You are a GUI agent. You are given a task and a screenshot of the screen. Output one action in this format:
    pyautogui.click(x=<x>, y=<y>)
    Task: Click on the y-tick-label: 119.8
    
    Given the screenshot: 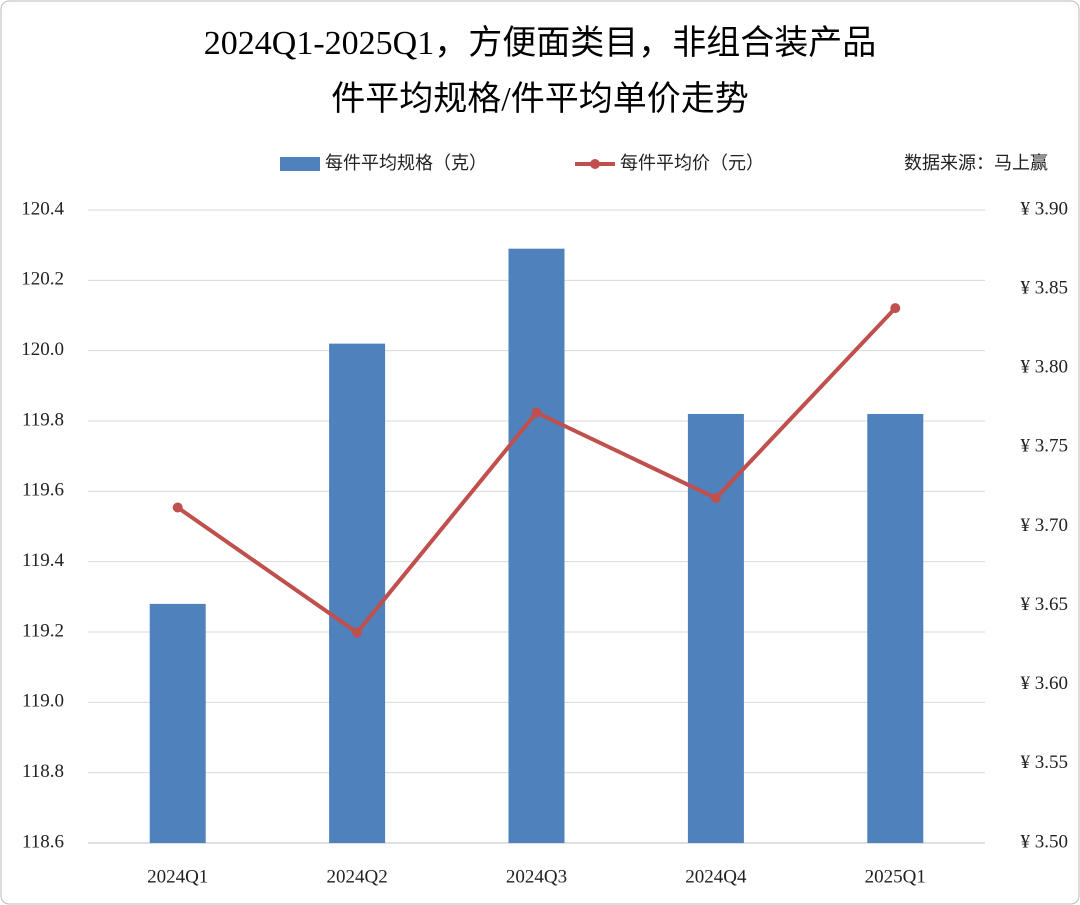 What is the action you would take?
    pyautogui.click(x=43, y=419)
    